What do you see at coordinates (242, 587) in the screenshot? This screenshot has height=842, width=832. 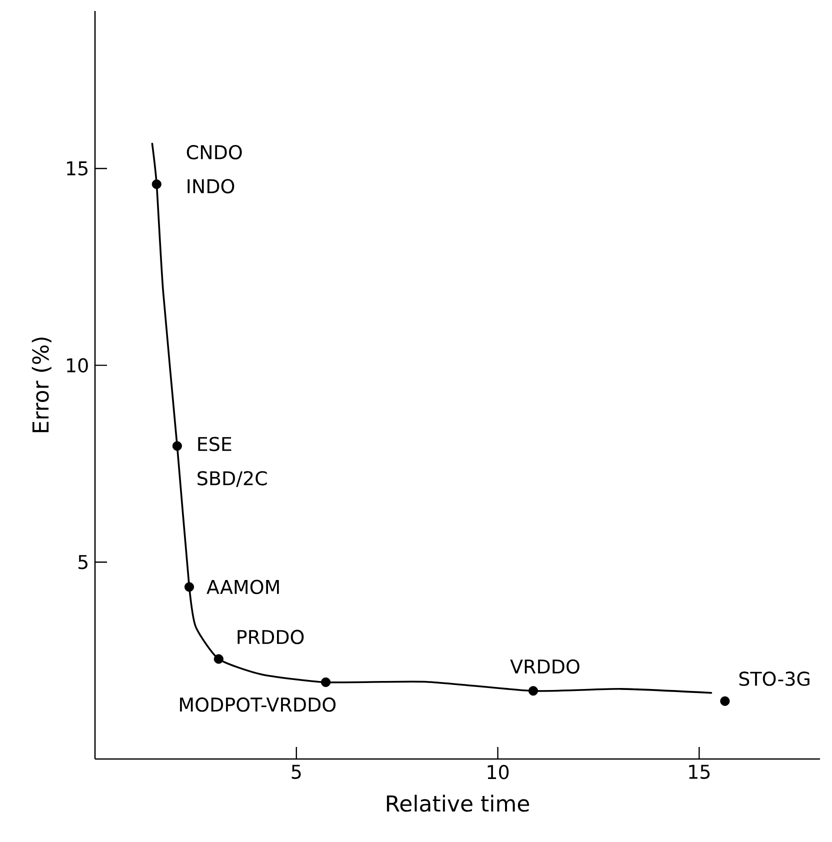 I see `annotation: AAMOM` at bounding box center [242, 587].